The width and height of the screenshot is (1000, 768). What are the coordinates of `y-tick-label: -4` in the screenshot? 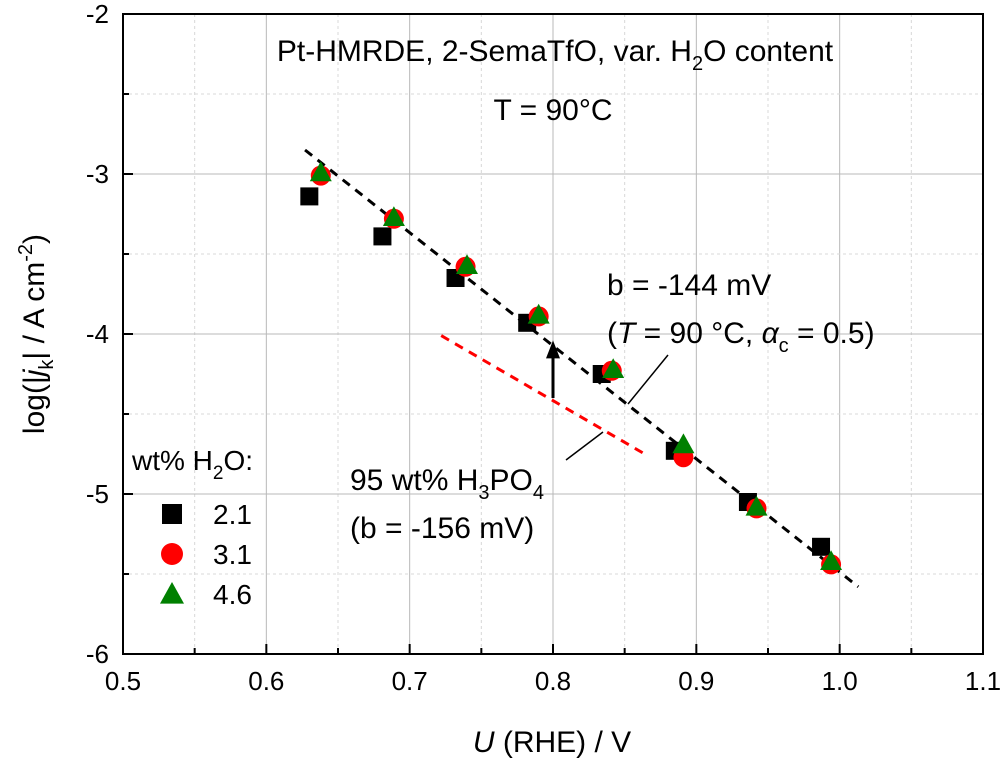 It's located at (97, 334).